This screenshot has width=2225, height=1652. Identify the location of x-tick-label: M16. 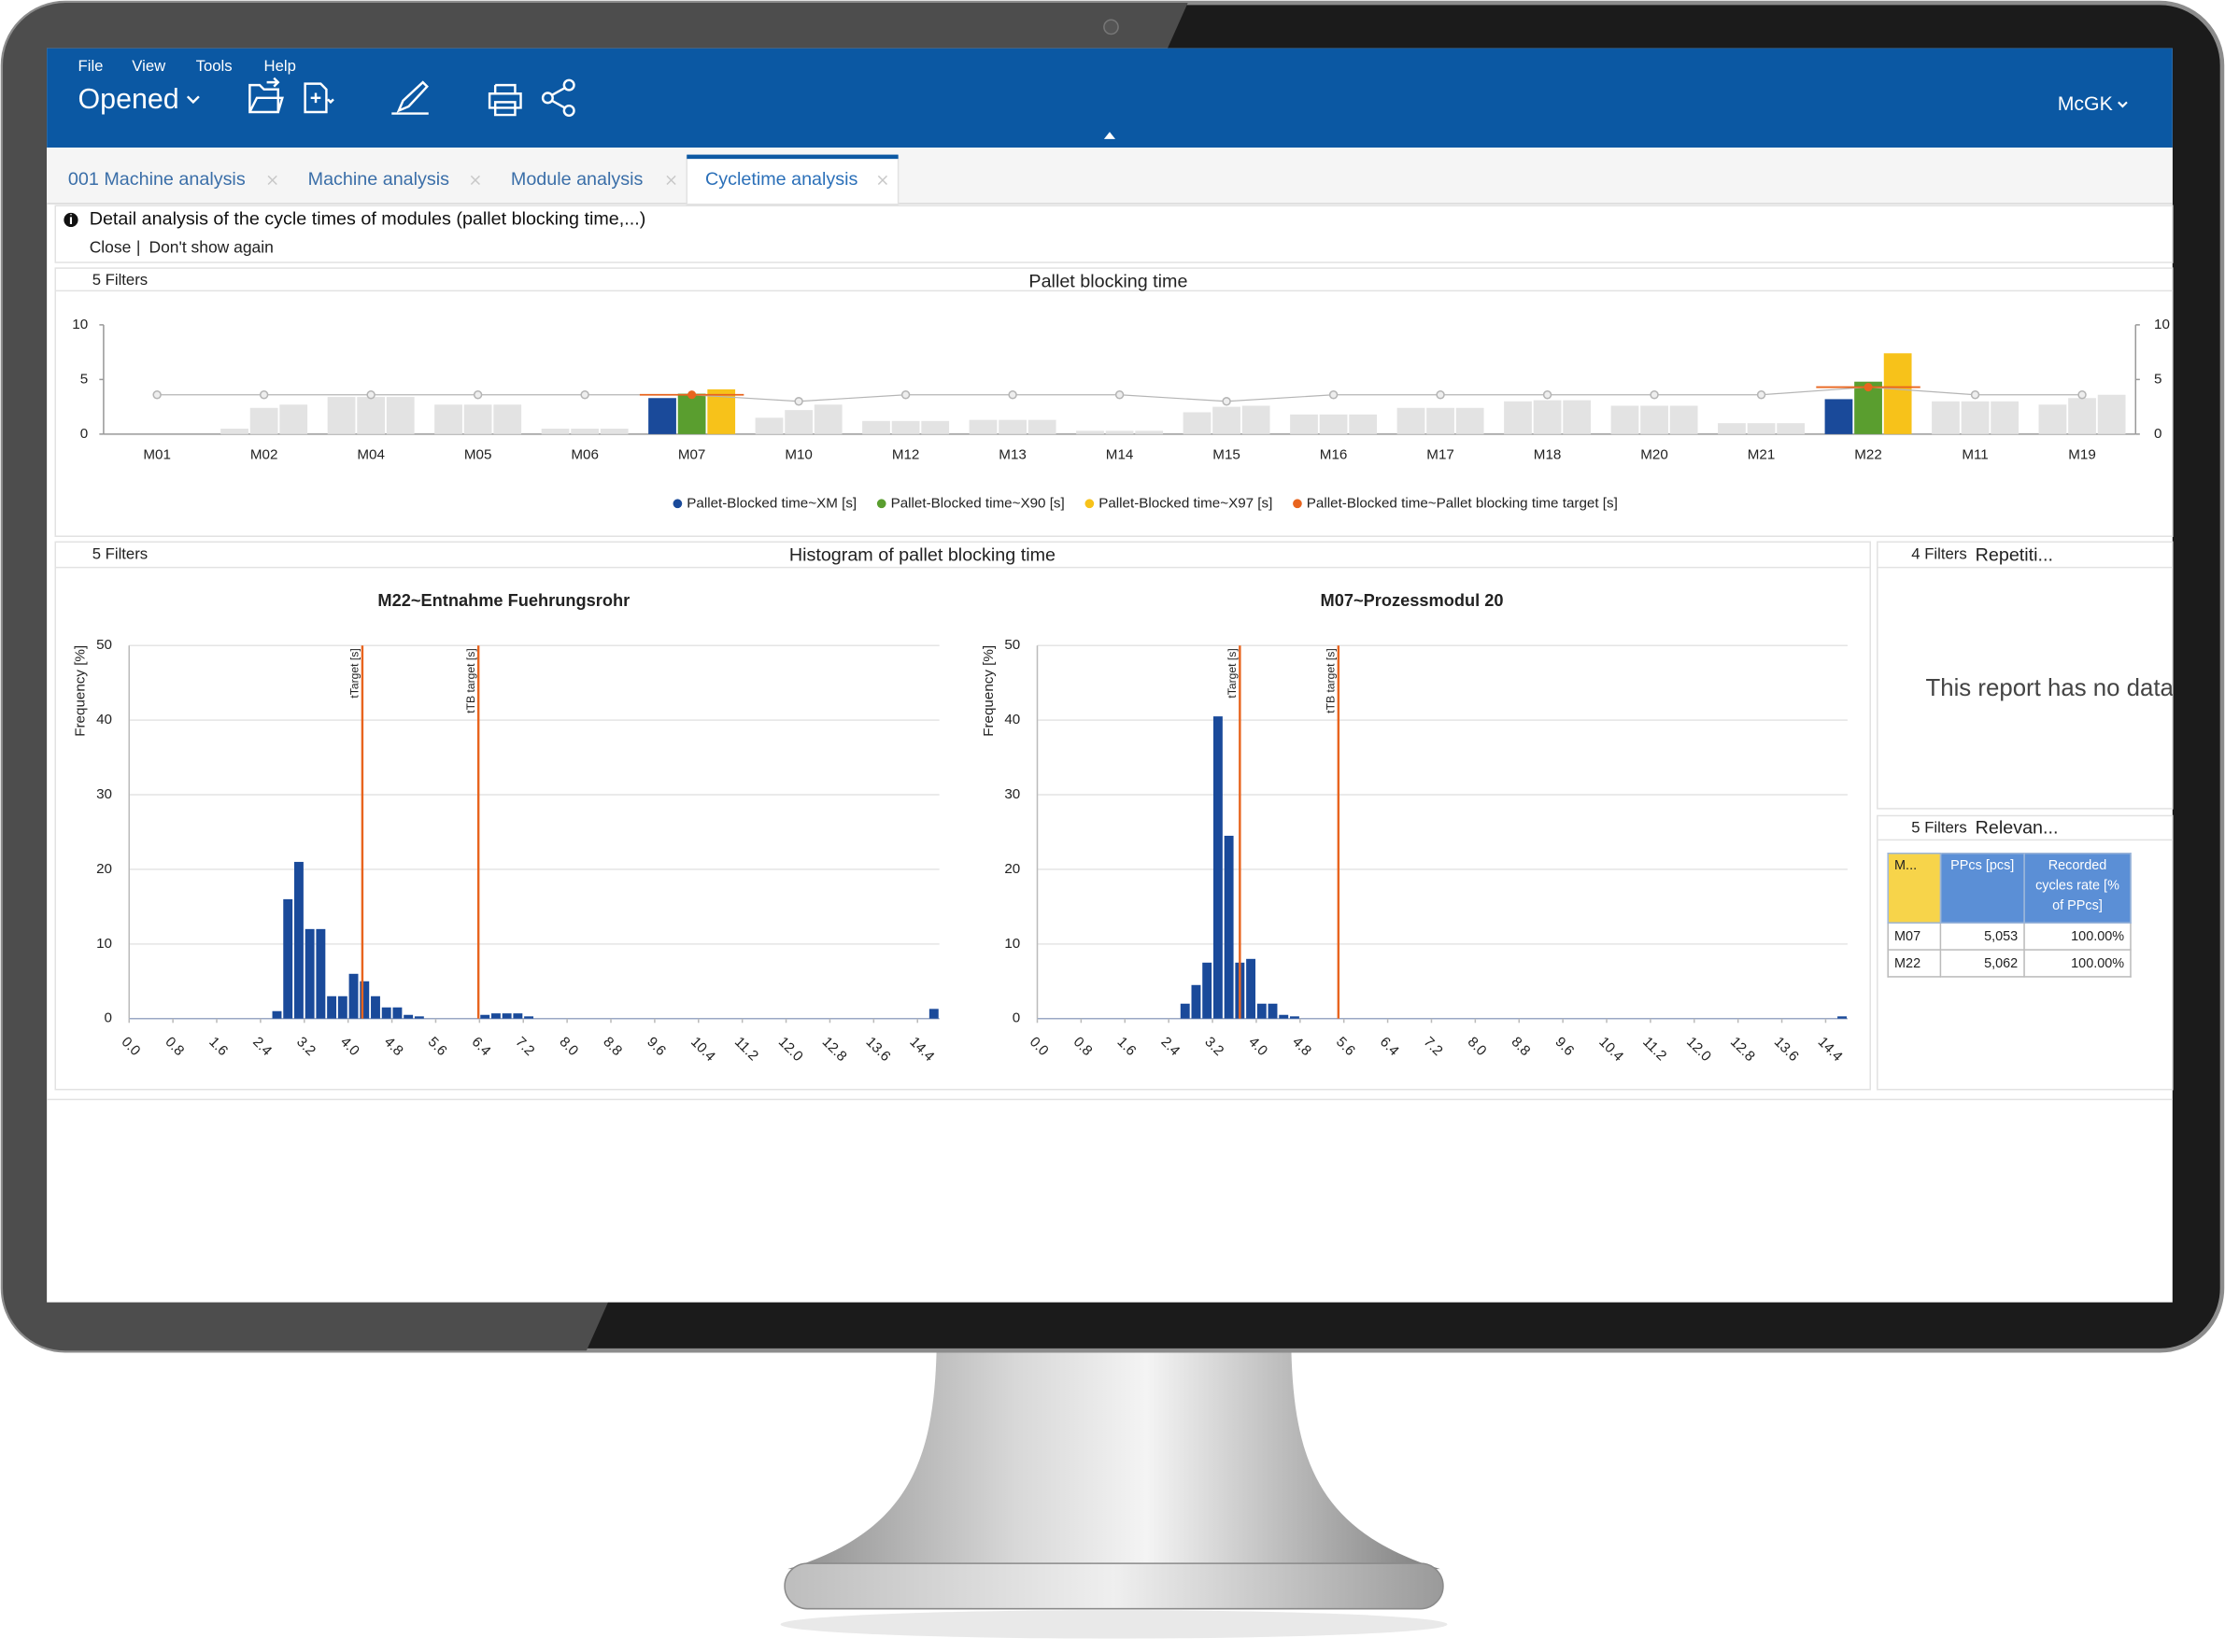
(1334, 455).